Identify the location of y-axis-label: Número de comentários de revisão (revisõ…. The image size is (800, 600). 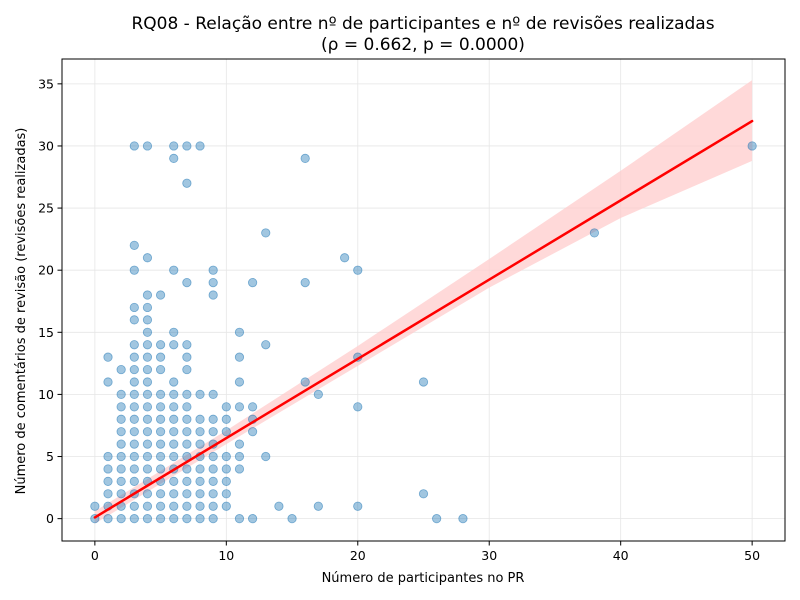
(21, 311).